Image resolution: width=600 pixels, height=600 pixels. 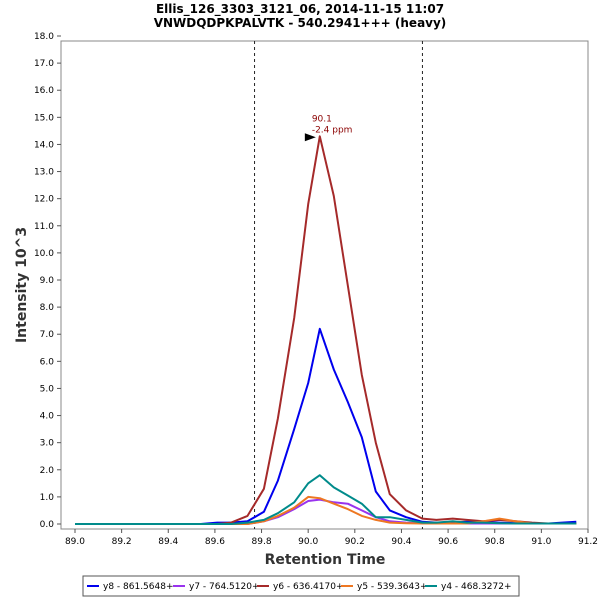 I want to click on y-tick-label: 4.0, so click(x=47, y=417).